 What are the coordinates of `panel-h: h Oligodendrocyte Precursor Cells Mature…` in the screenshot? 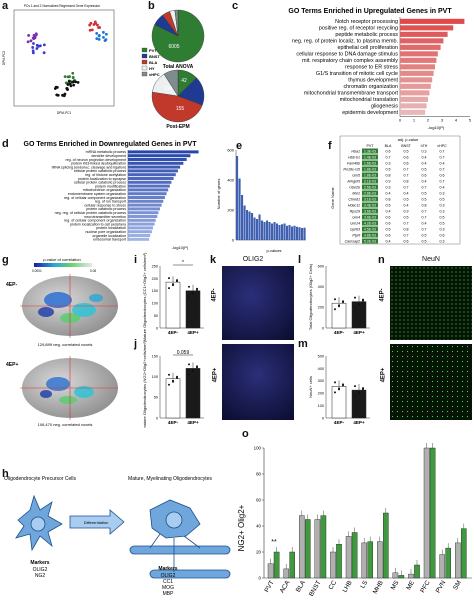 It's located at (118, 528).